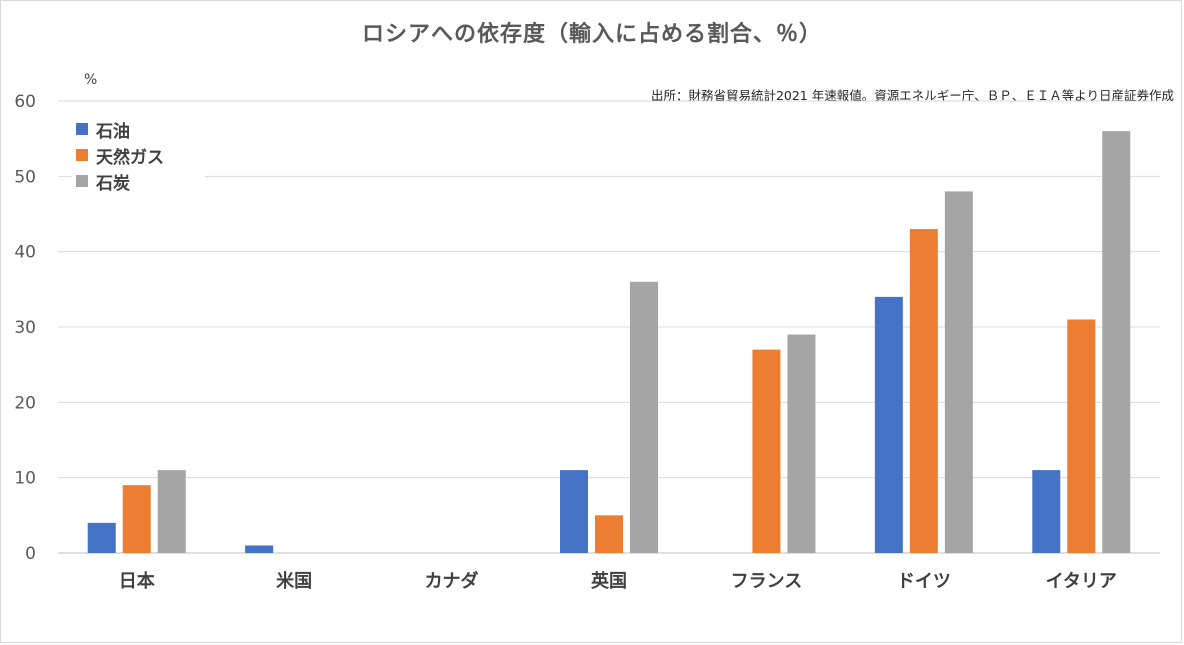 This screenshot has height=645, width=1184. Describe the element at coordinates (82, 181) in the screenshot. I see `legend-swatch-coal` at that location.